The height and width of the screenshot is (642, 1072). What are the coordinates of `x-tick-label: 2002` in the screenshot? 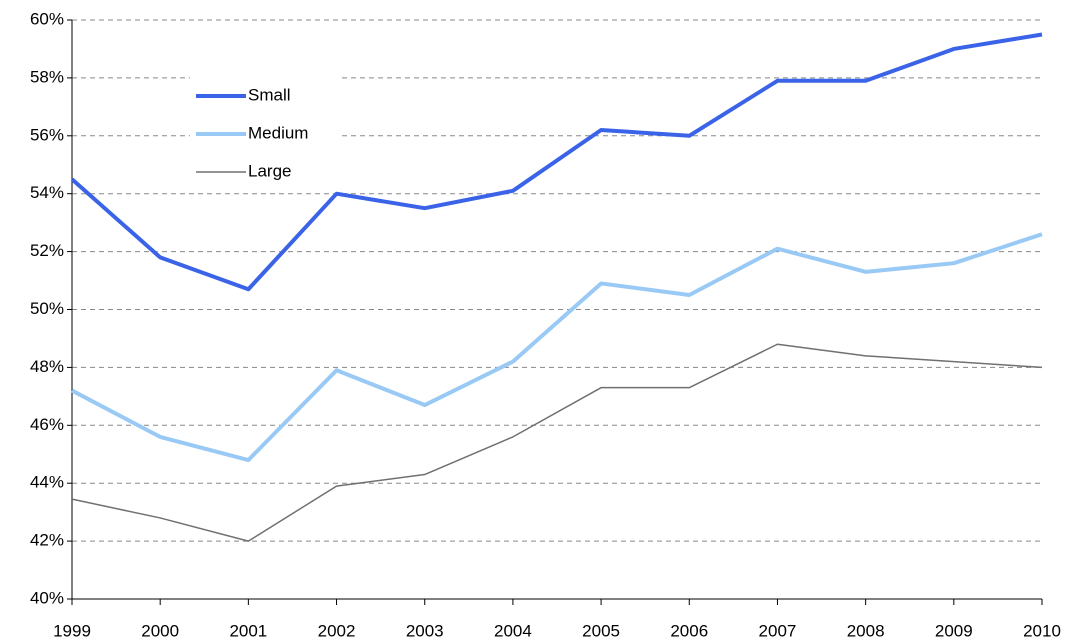 It's located at (337, 630).